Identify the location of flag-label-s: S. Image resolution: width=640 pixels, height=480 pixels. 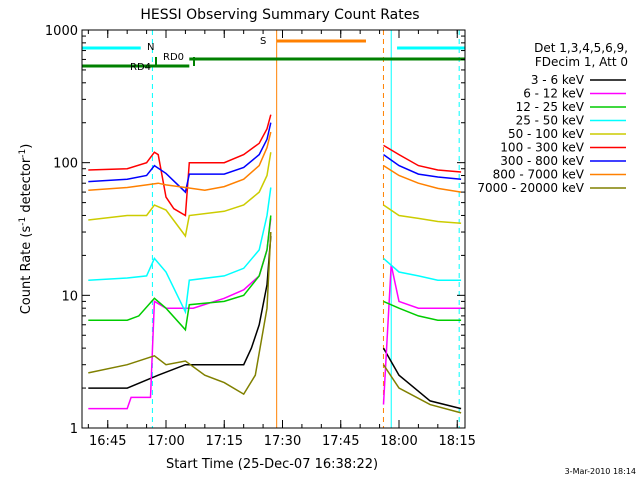
(263, 41).